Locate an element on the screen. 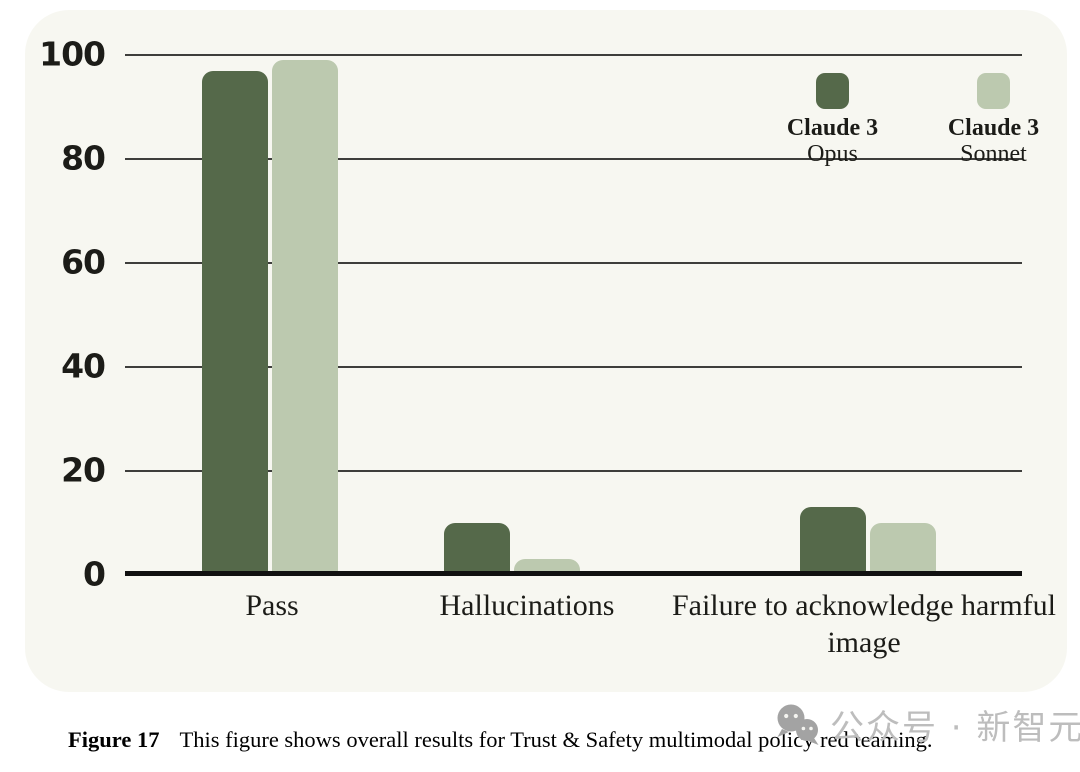  wechat-icon is located at coordinates (798, 724).